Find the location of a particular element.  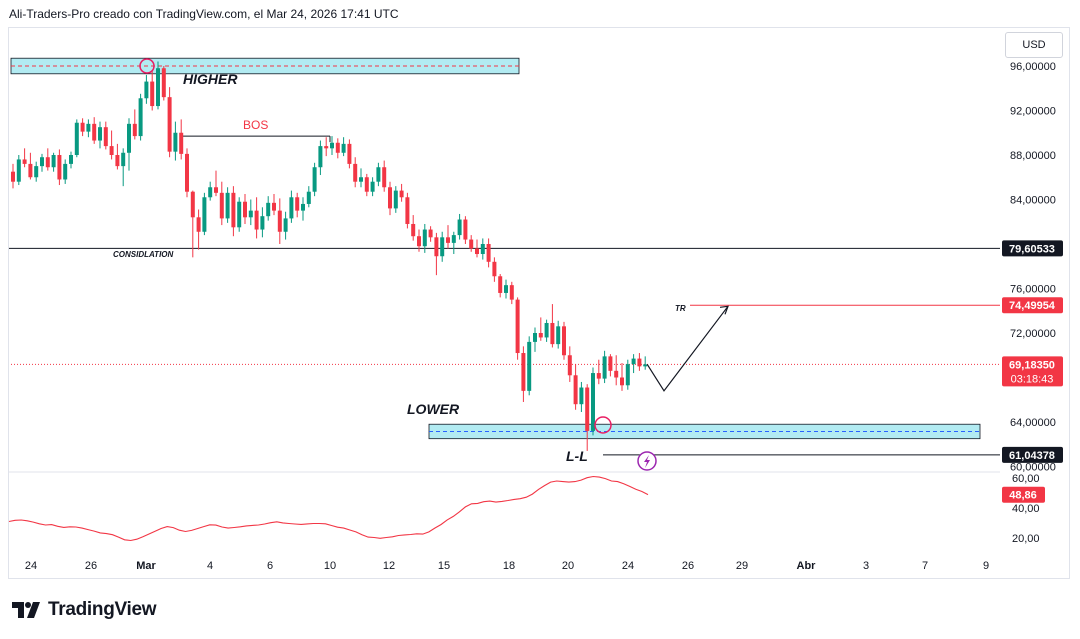

projection-path is located at coordinates (687, 348).